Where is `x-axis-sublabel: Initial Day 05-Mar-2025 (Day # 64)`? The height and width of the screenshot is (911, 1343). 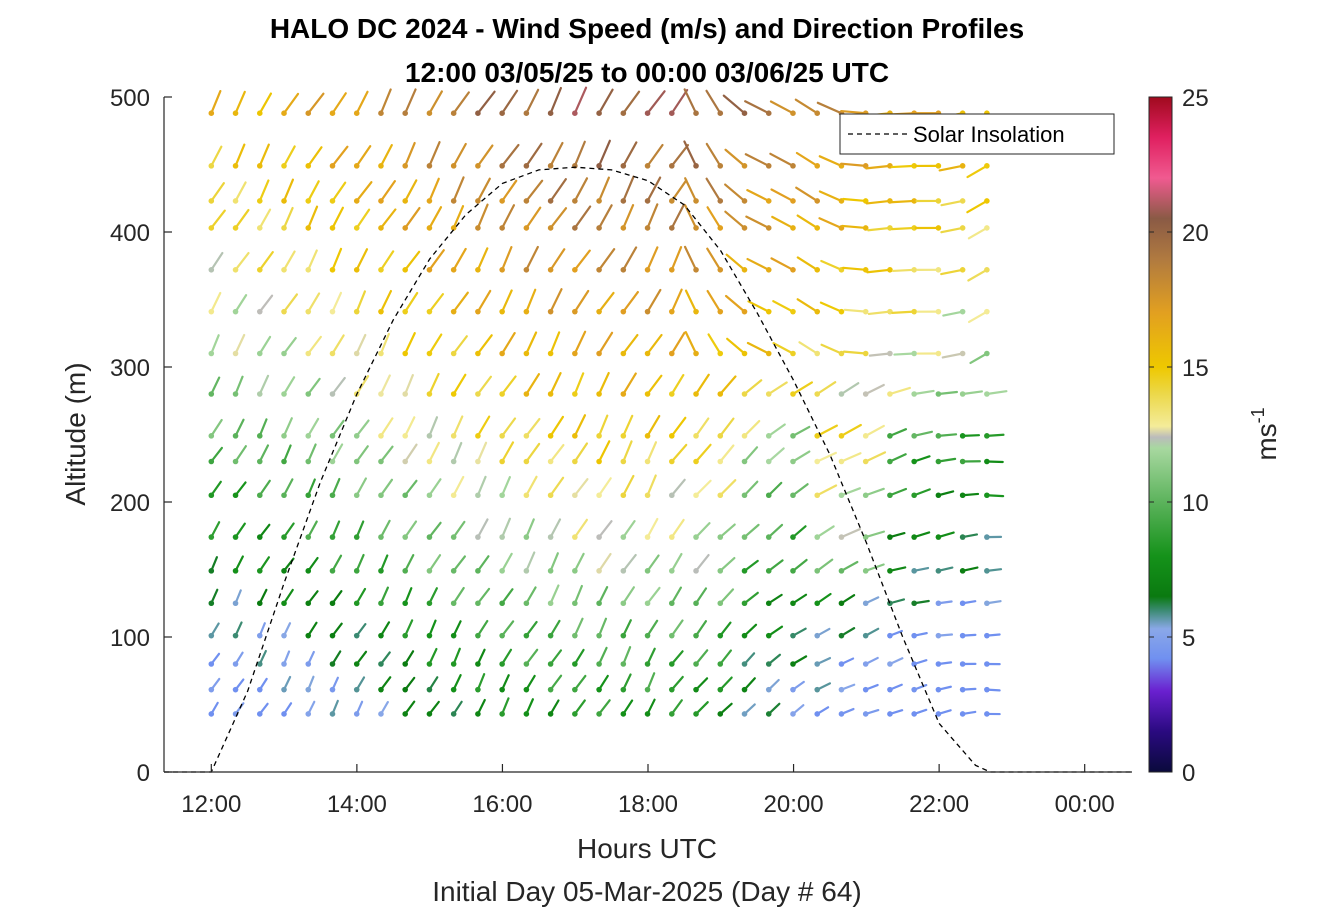 x-axis-sublabel: Initial Day 05-Mar-2025 (Day # 64) is located at coordinates (647, 891).